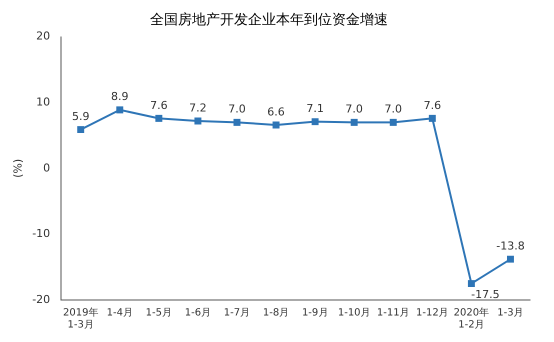 This screenshot has height=342, width=554. What do you see at coordinates (46, 167) in the screenshot?
I see `y-tick-label: 0` at bounding box center [46, 167].